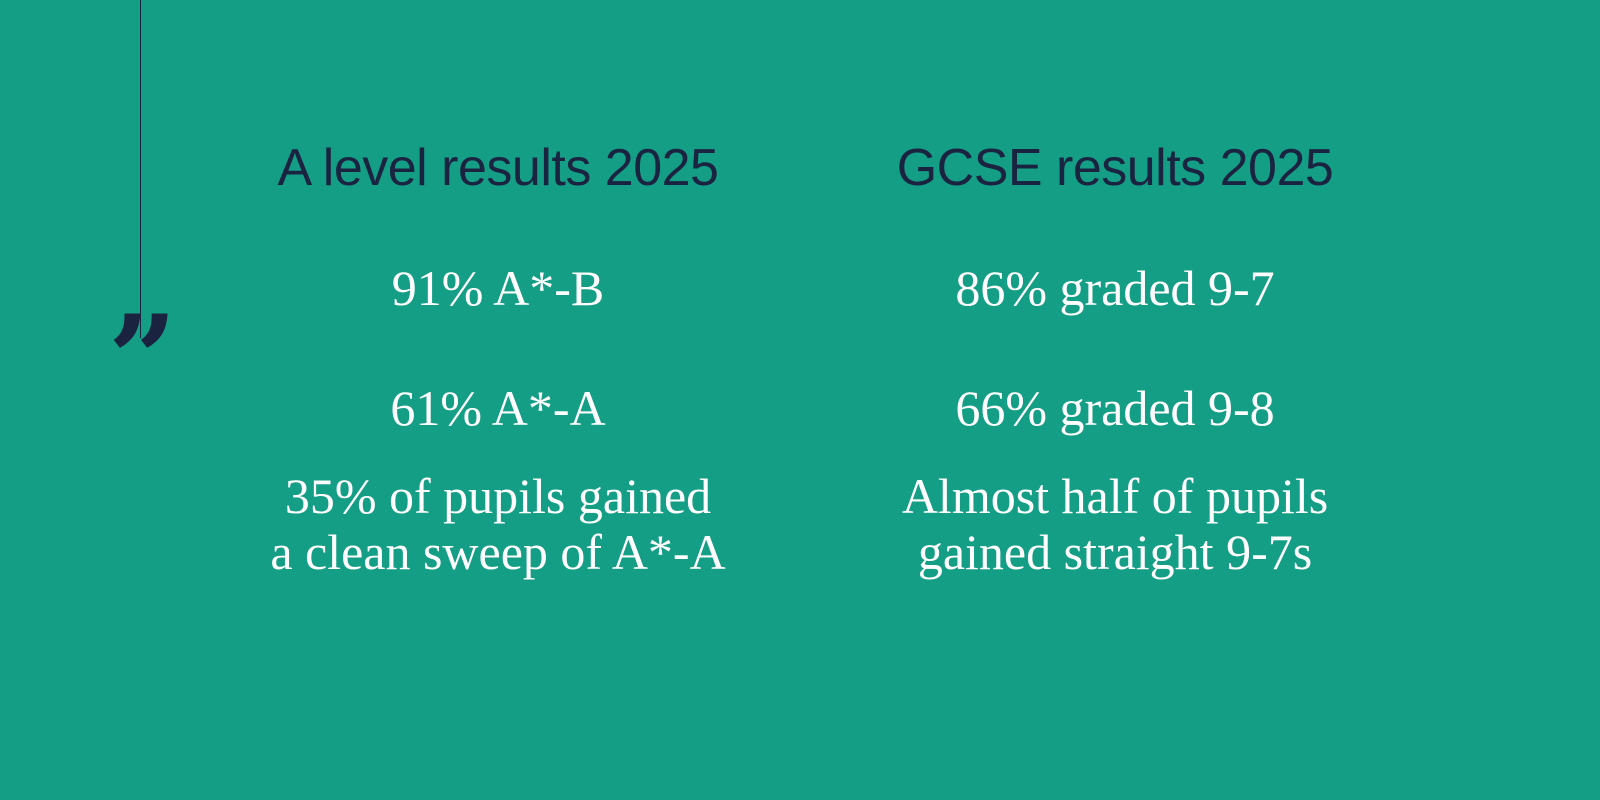 The width and height of the screenshot is (1600, 800). What do you see at coordinates (1115, 552) in the screenshot?
I see `gcse-stat-straight-9-7s-line-2: gained straight 9-7s` at bounding box center [1115, 552].